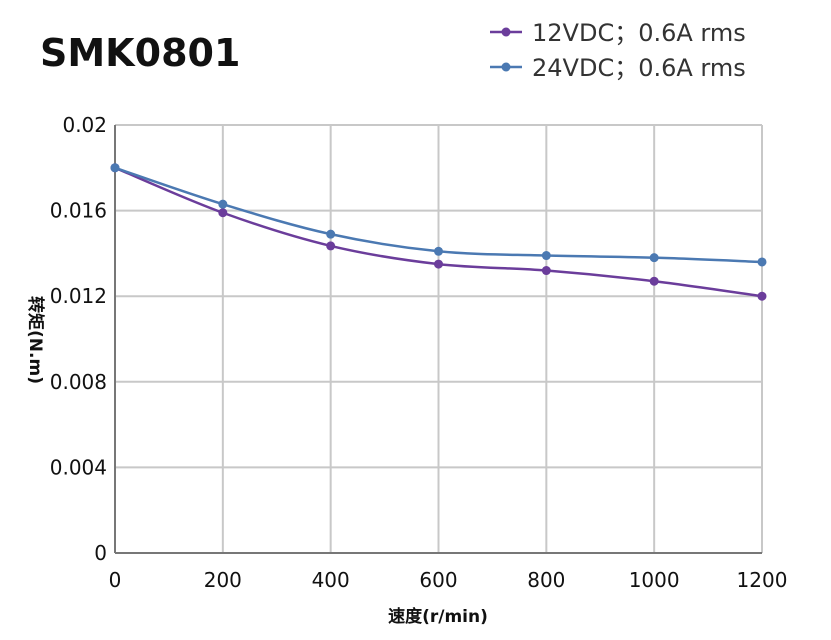  I want to click on x-tick-label: 200, so click(223, 580).